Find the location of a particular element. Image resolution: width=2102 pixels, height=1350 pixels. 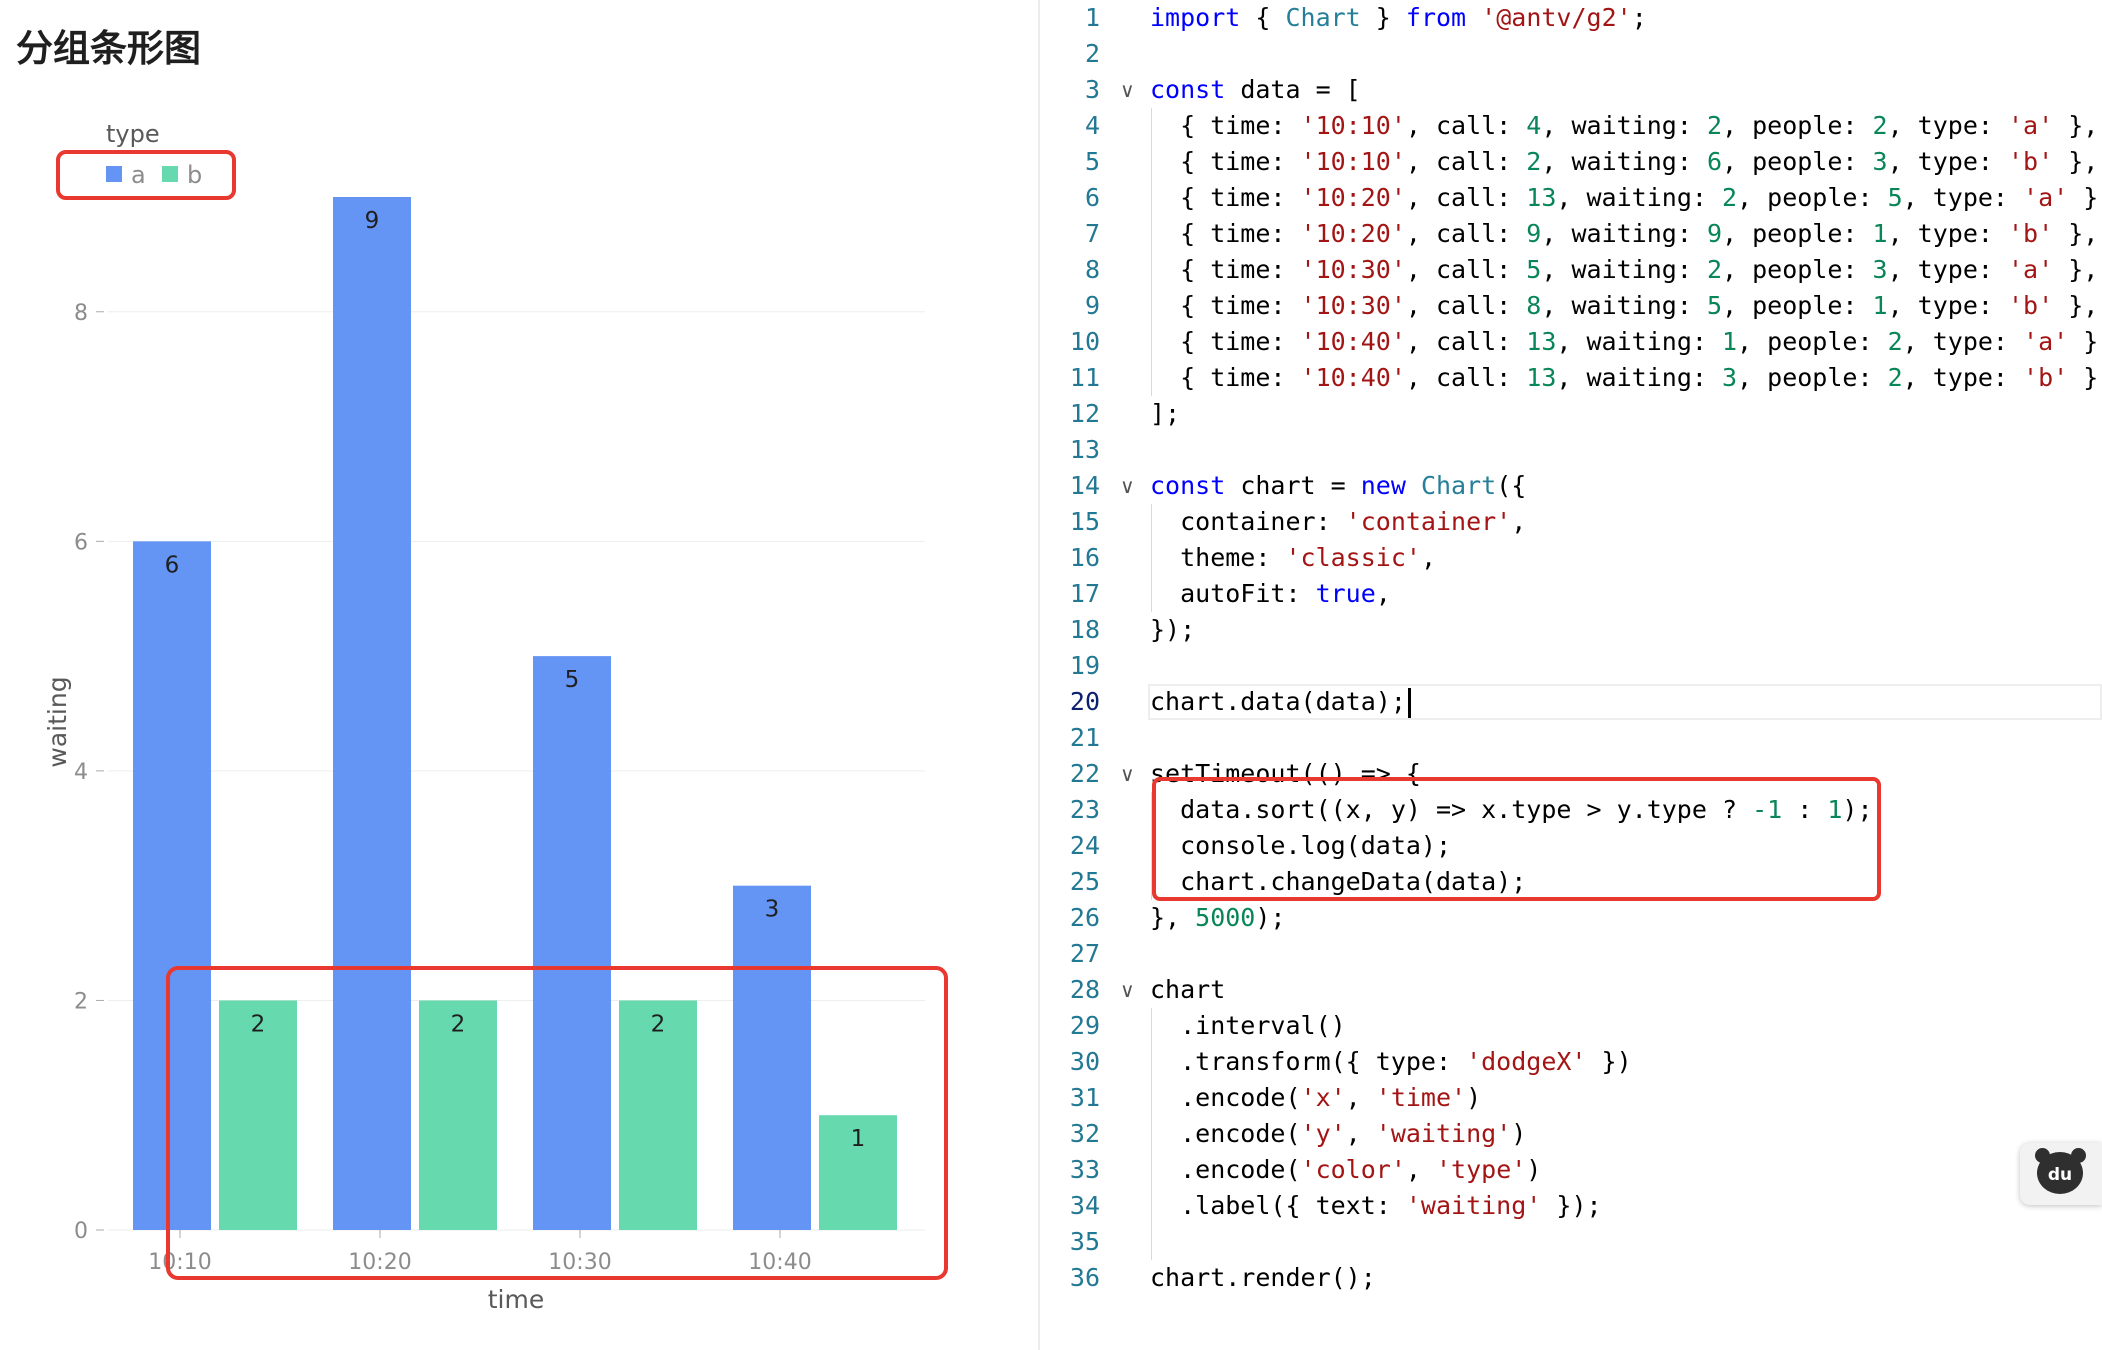

code-text: import { Chart } from '@antv/g2'; is located at coordinates (1398, 17).